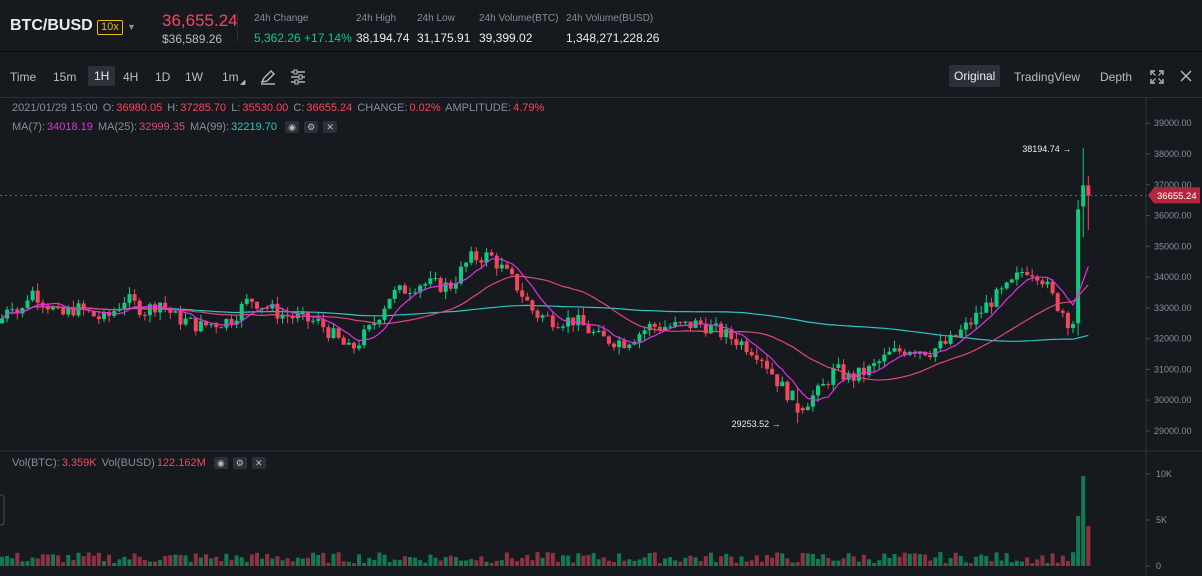 Image resolution: width=1202 pixels, height=576 pixels. I want to click on ohlc-o-label: O:, so click(108, 108).